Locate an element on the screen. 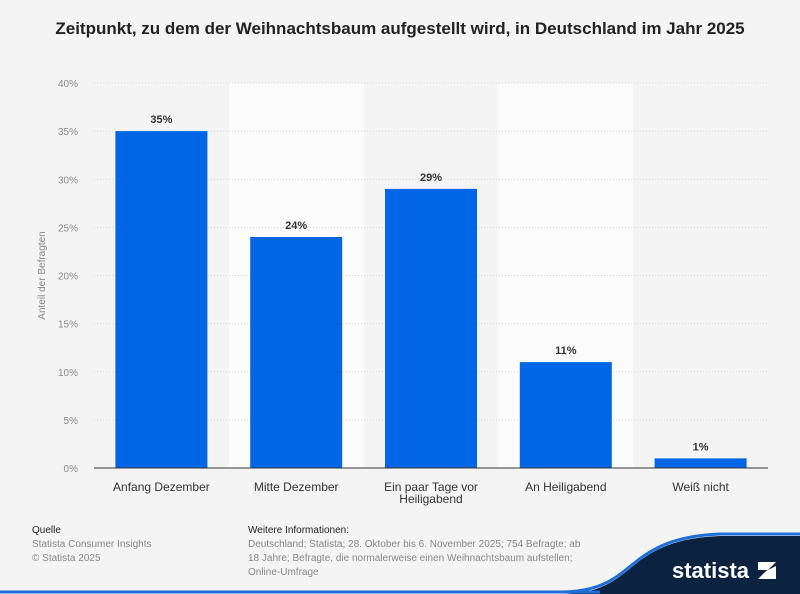  data-label: 11% is located at coordinates (566, 351).